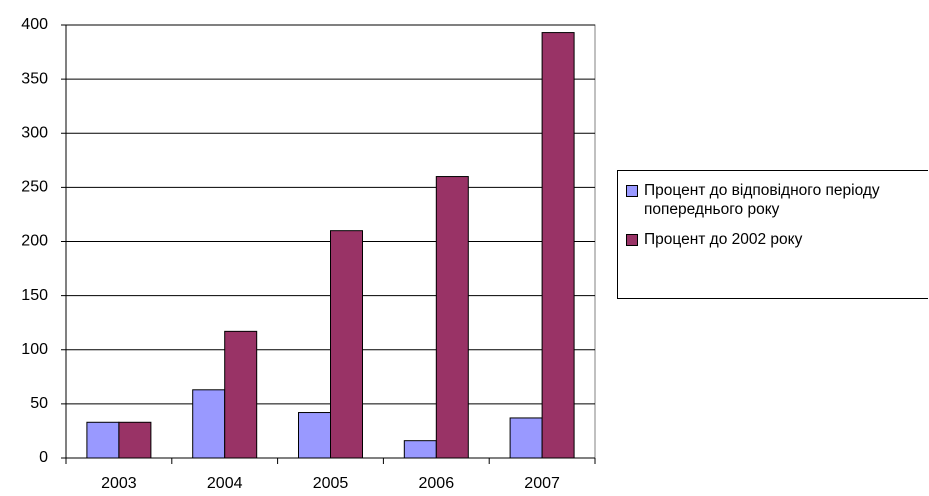  Describe the element at coordinates (542, 483) in the screenshot. I see `x-tick-label: 2007` at that location.